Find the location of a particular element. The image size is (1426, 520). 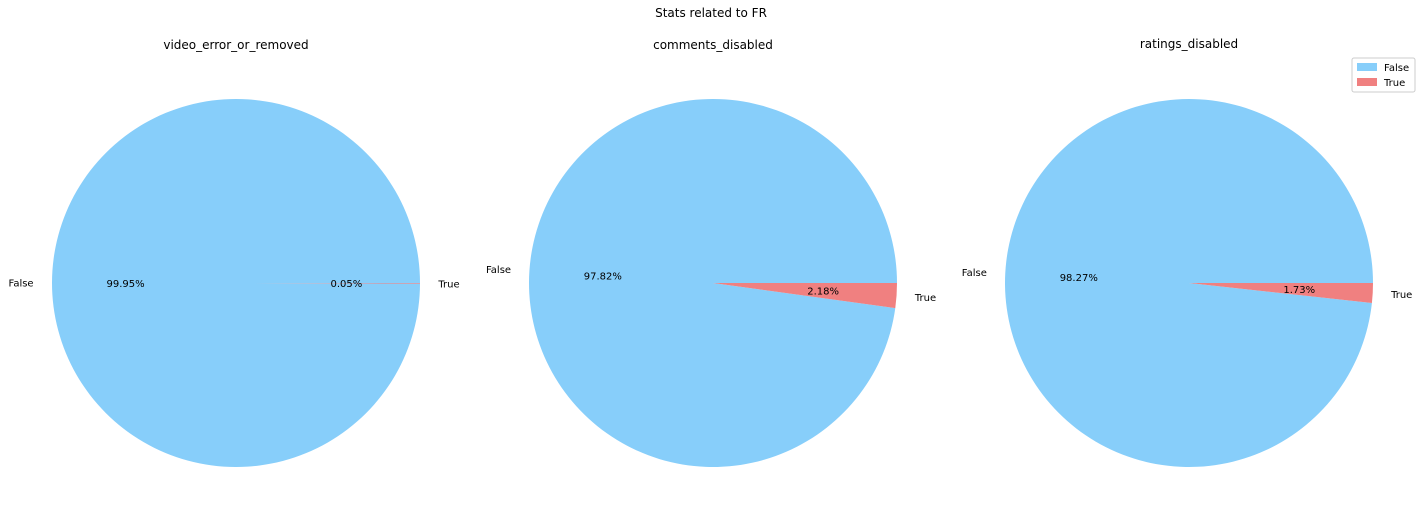

pie-percent-label: 98.27% is located at coordinates (1079, 278).